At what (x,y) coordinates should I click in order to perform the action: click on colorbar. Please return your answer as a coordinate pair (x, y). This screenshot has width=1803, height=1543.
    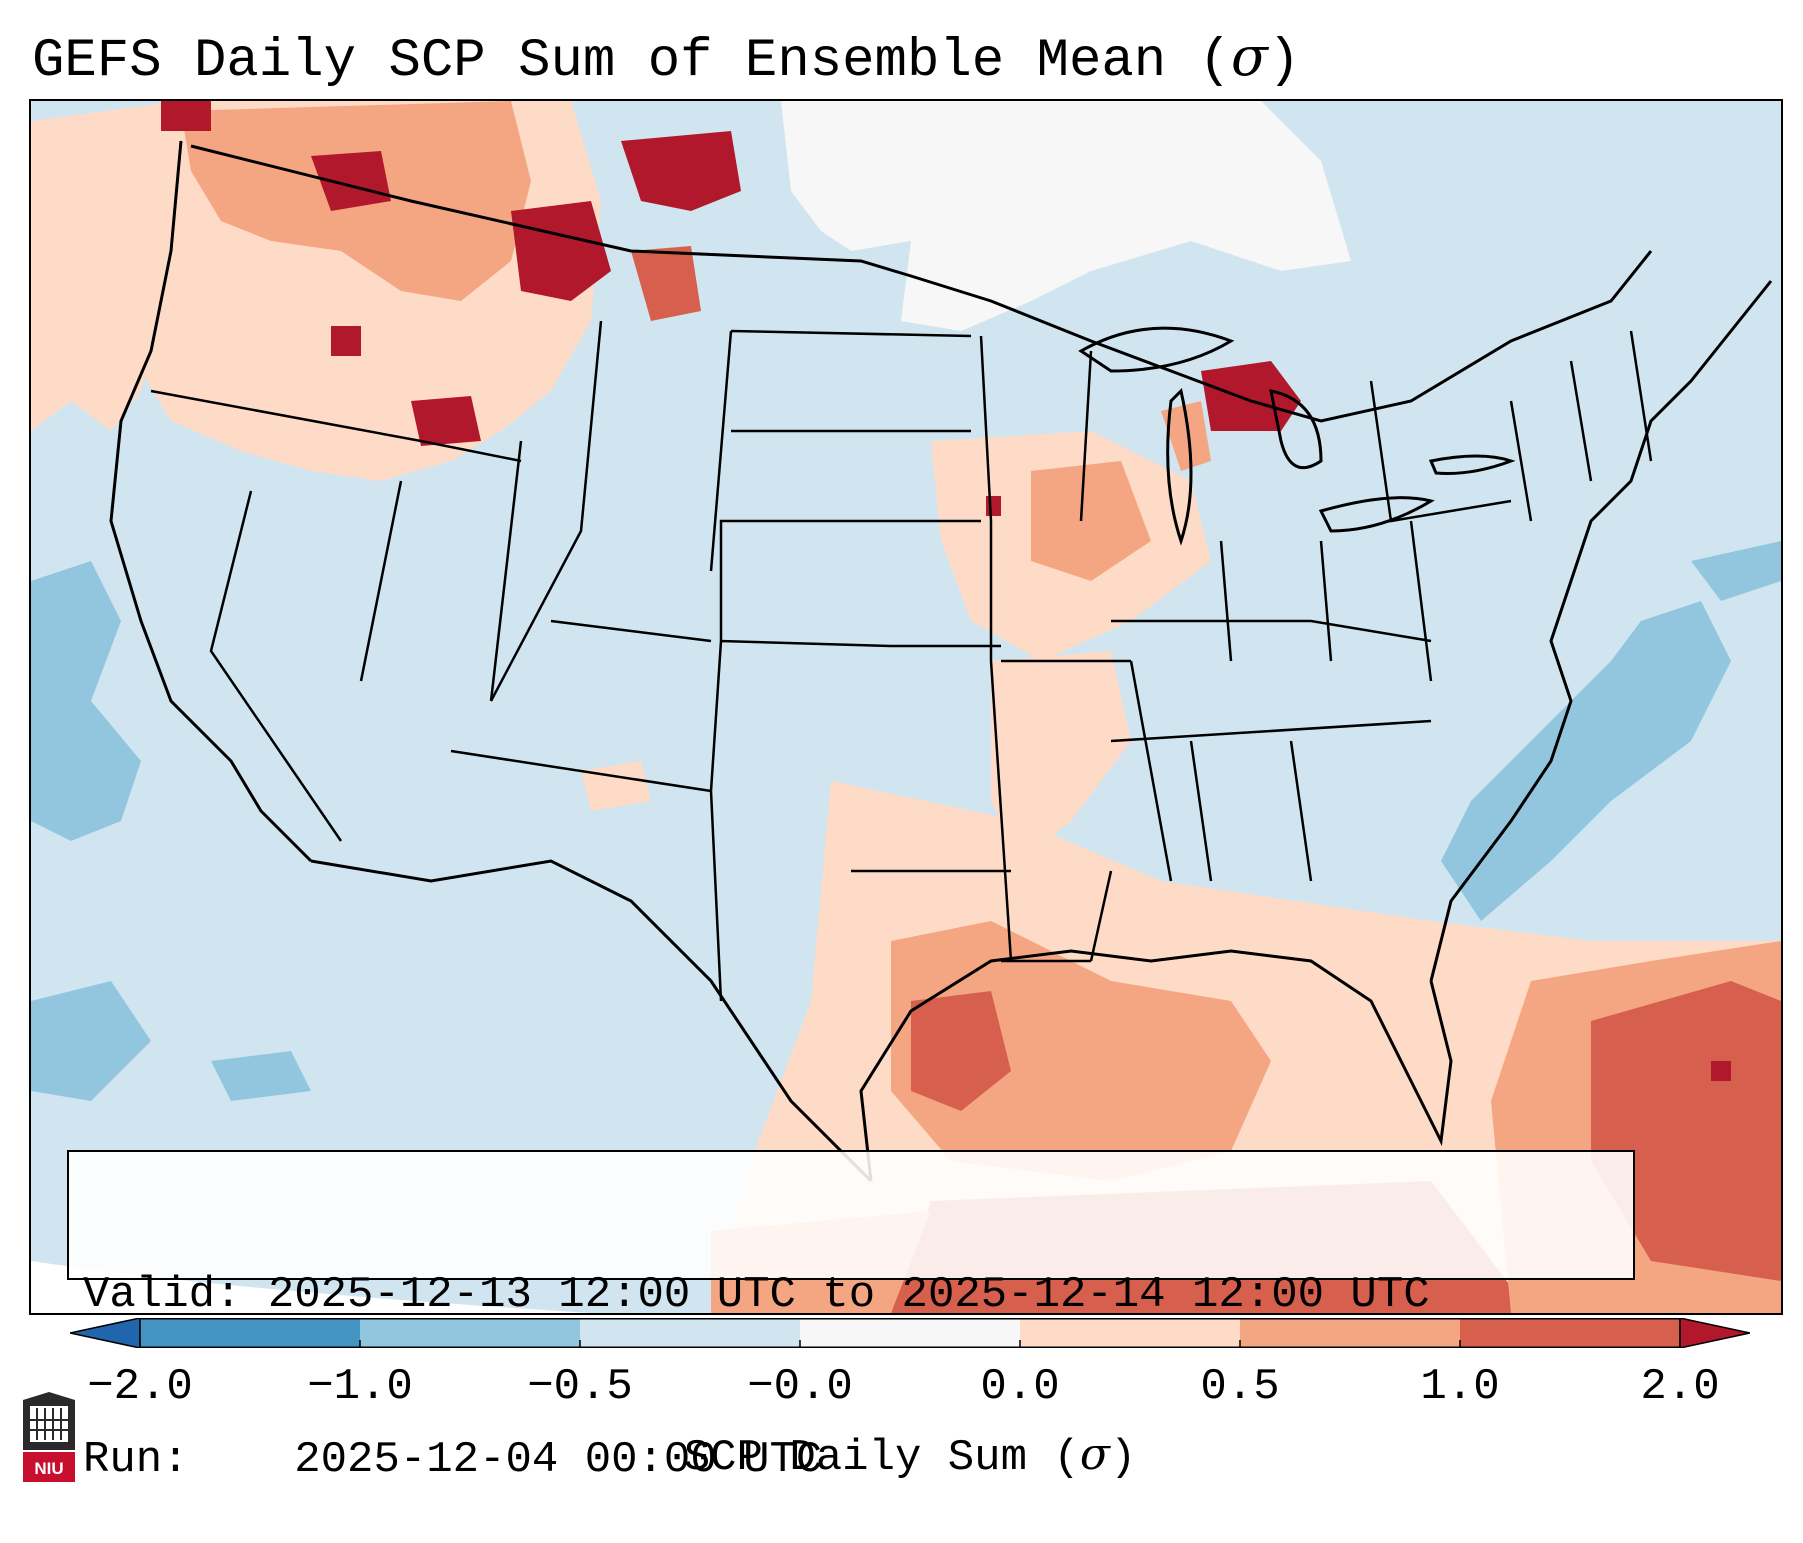
    Looking at the image, I should click on (910, 1333).